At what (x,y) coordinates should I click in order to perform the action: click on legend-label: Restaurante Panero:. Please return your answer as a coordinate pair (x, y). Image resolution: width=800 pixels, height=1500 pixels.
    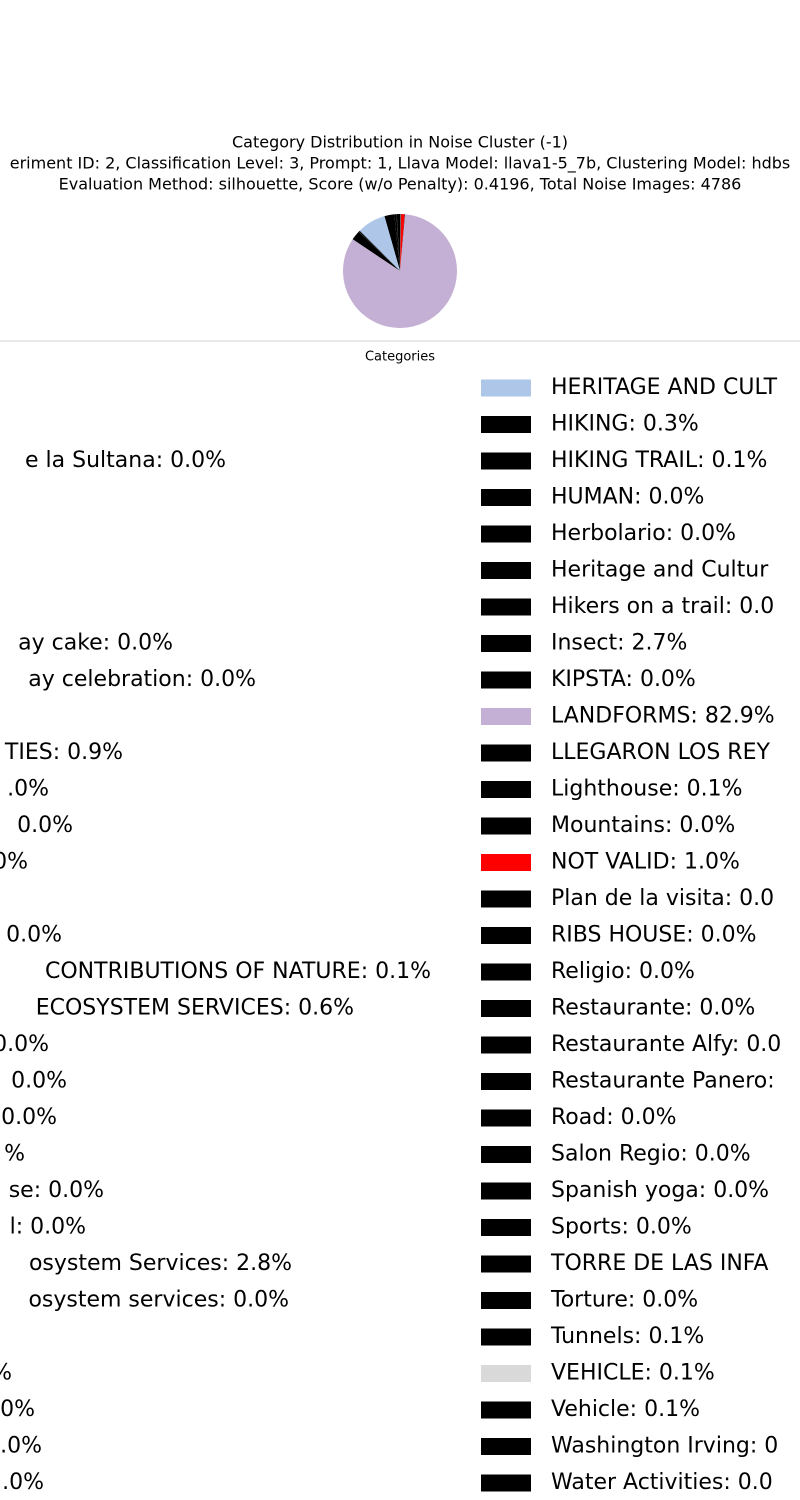
    Looking at the image, I should click on (663, 1081).